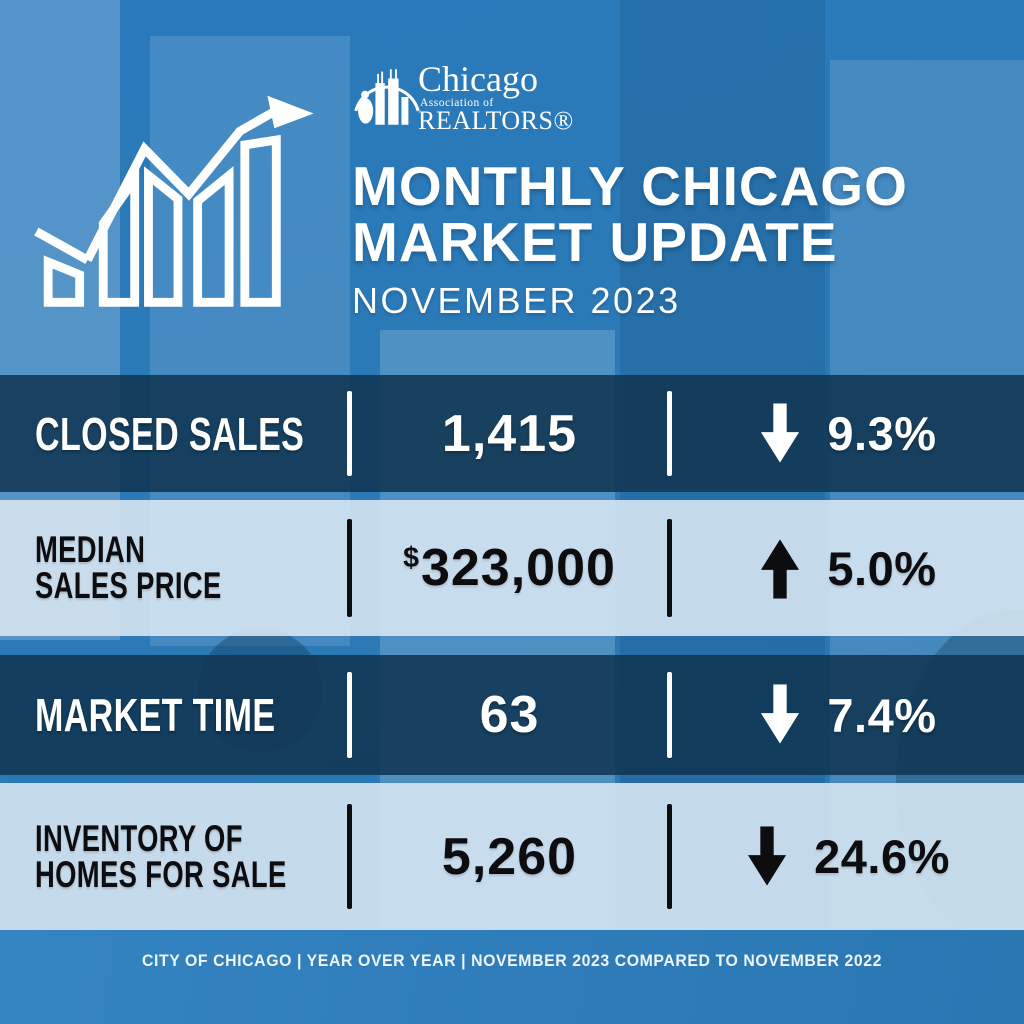 The width and height of the screenshot is (1024, 1024). I want to click on metric-label-line2: HOMES FOR SALE, so click(161, 874).